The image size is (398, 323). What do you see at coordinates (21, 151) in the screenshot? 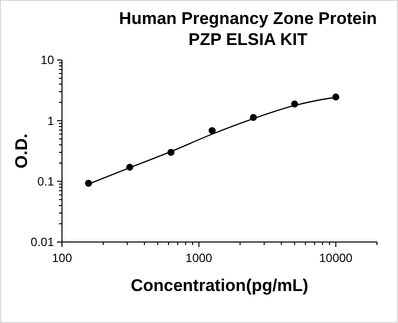
I see `y-axis-title: O.D.` at bounding box center [21, 151].